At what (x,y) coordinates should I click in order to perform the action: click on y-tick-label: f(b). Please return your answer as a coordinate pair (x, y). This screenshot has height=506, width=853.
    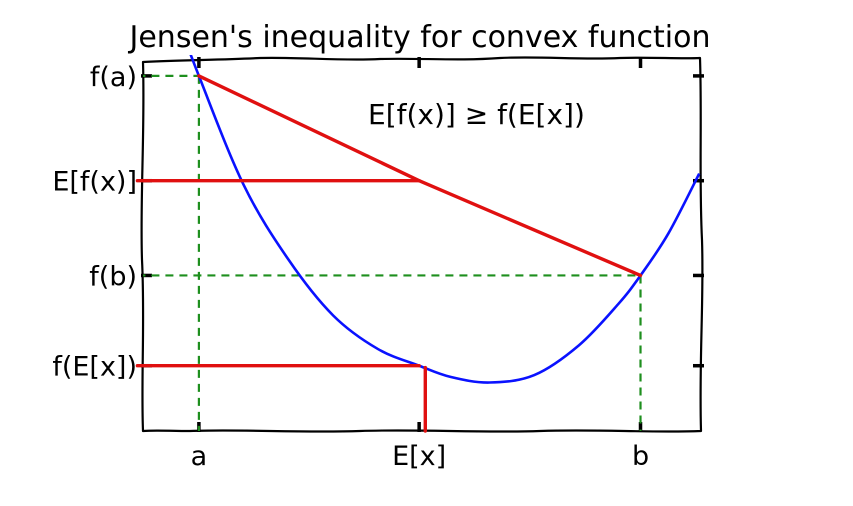
    Looking at the image, I should click on (113, 276).